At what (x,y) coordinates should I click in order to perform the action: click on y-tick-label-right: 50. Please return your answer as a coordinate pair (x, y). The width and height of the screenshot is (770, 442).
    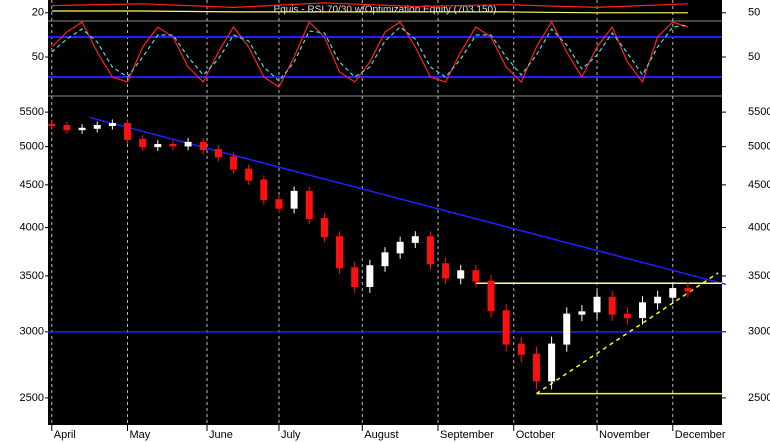
    Looking at the image, I should click on (754, 57).